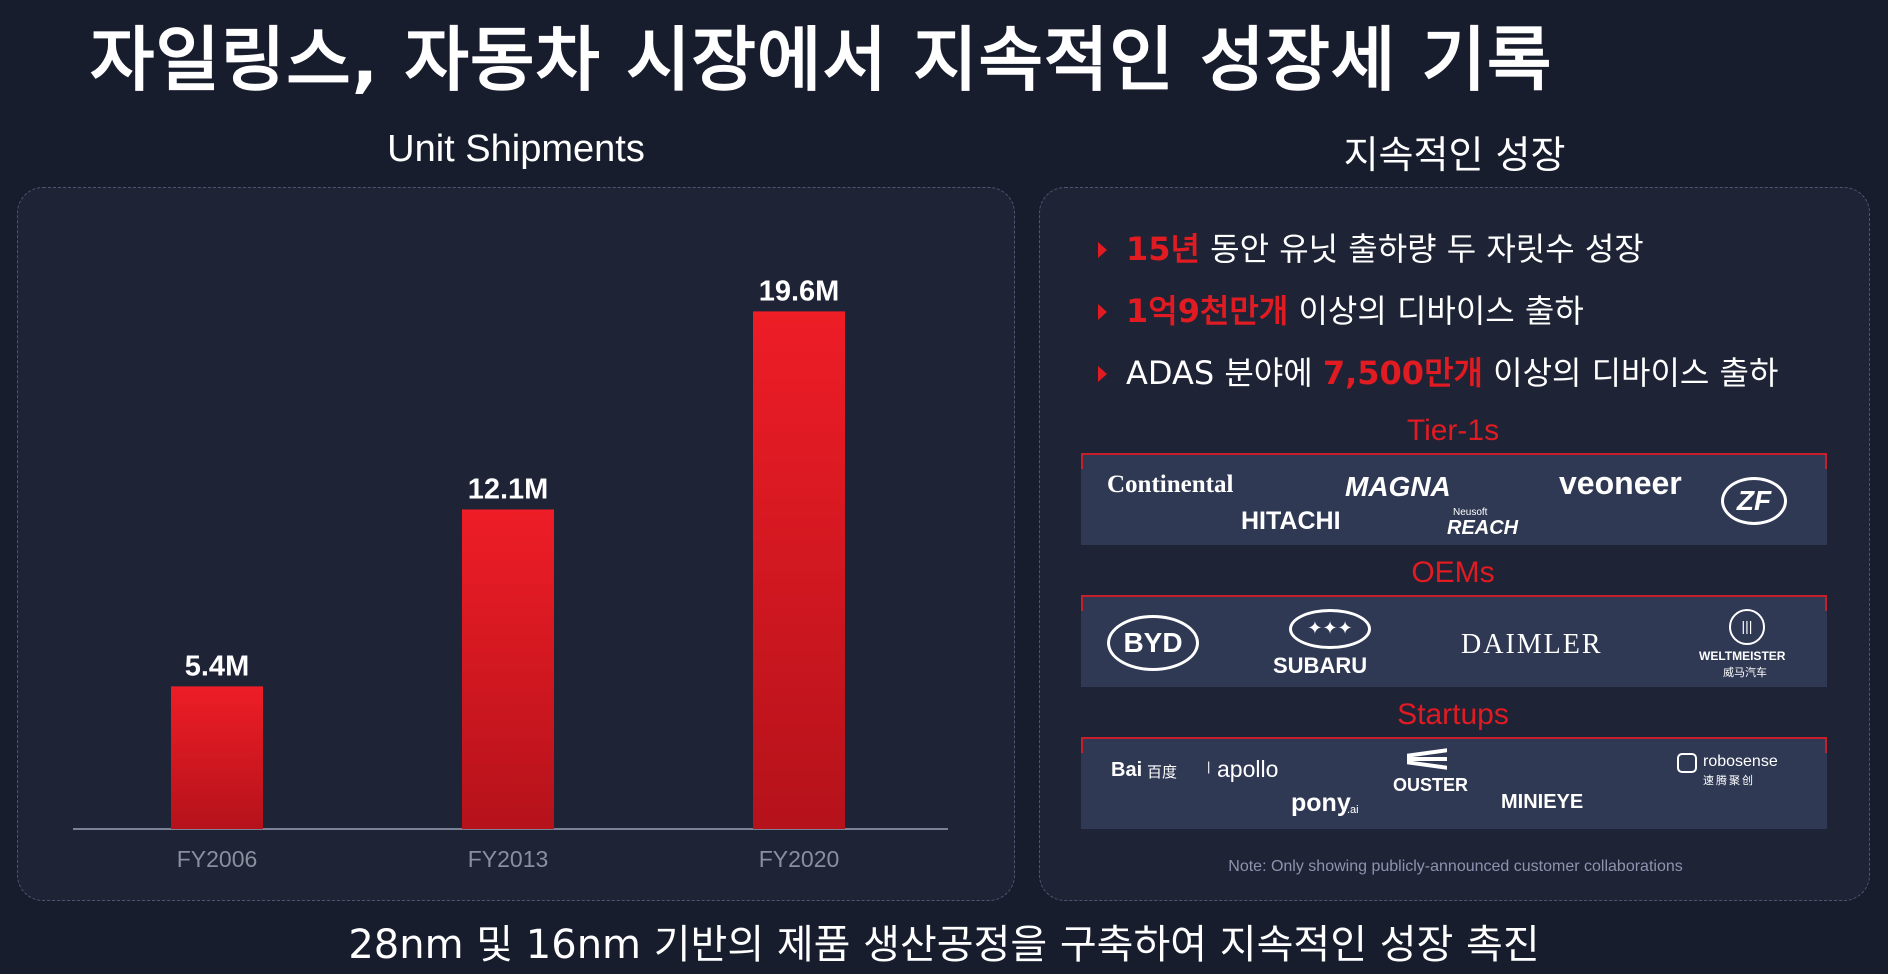 The height and width of the screenshot is (974, 1888). I want to click on bullet-item: ADAS 분야에 7,500만개 이상의 디바이스 출하, so click(1424, 373).